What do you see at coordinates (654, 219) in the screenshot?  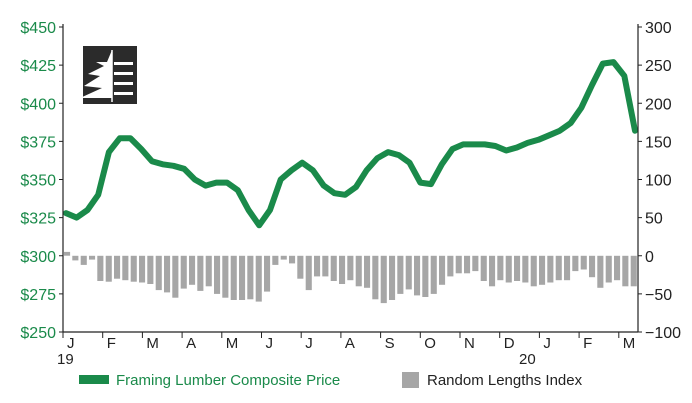 I see `right-tick-label: 50` at bounding box center [654, 219].